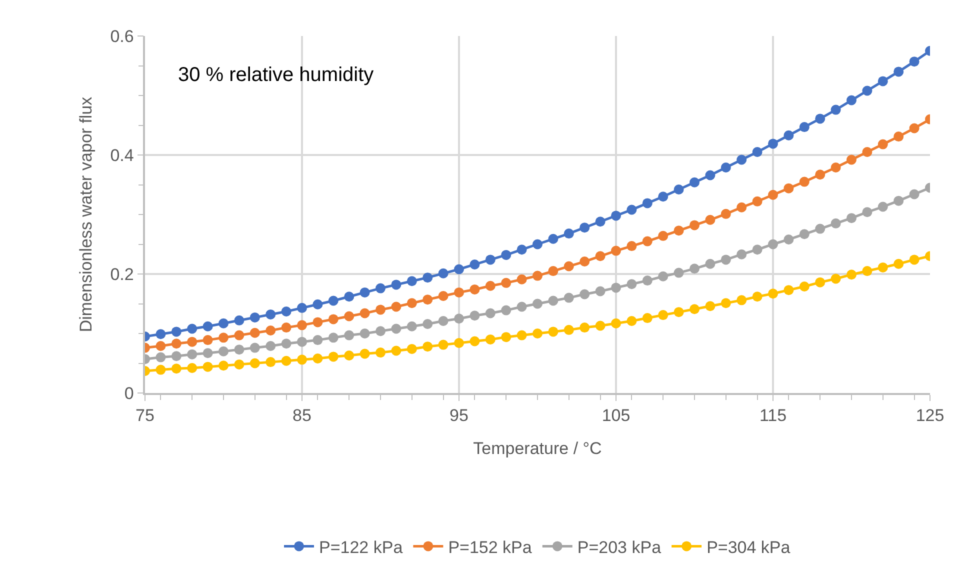  What do you see at coordinates (459, 416) in the screenshot?
I see `x-tick-label: 95` at bounding box center [459, 416].